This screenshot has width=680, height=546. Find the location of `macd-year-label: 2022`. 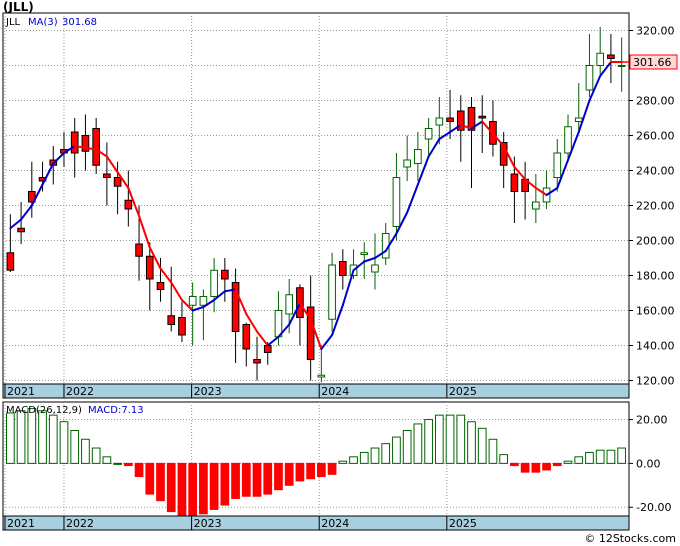

macd-year-label: 2022 is located at coordinates (80, 523).